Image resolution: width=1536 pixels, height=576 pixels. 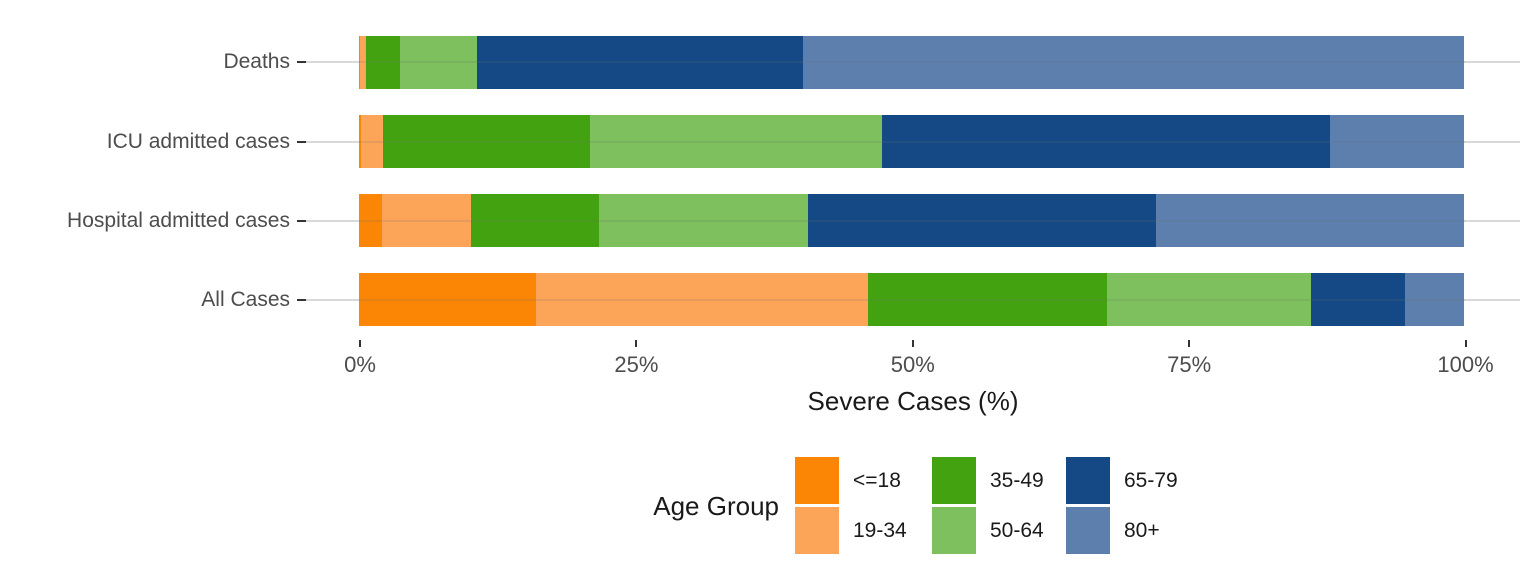 I want to click on category-label: ICU admitted cases, so click(x=198, y=141).